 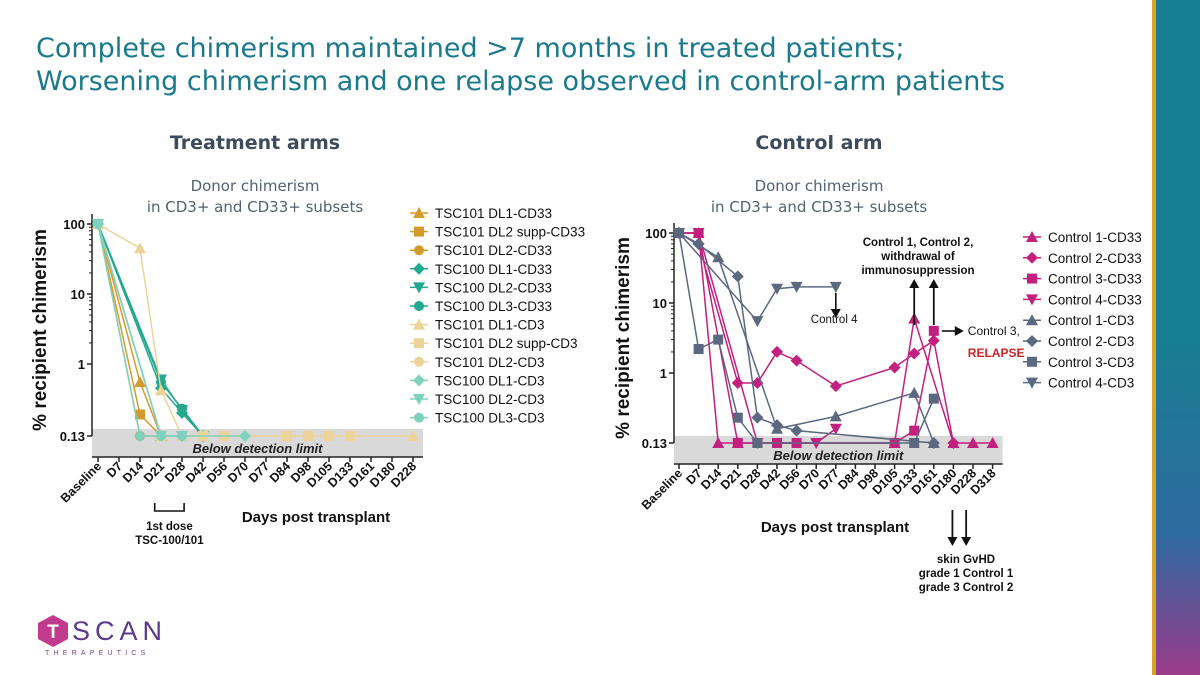 I want to click on left-legend-entry: TSC101 DL2 supp-CD33, so click(x=497, y=232).